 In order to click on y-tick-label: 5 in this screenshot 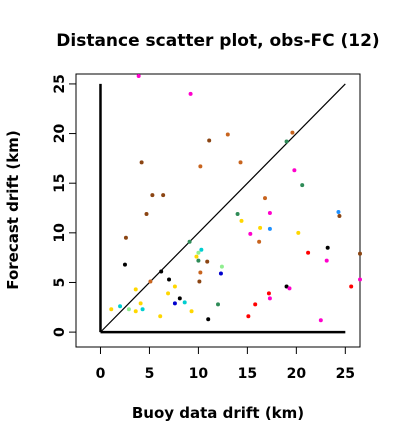, I will do `click(60, 283)`.